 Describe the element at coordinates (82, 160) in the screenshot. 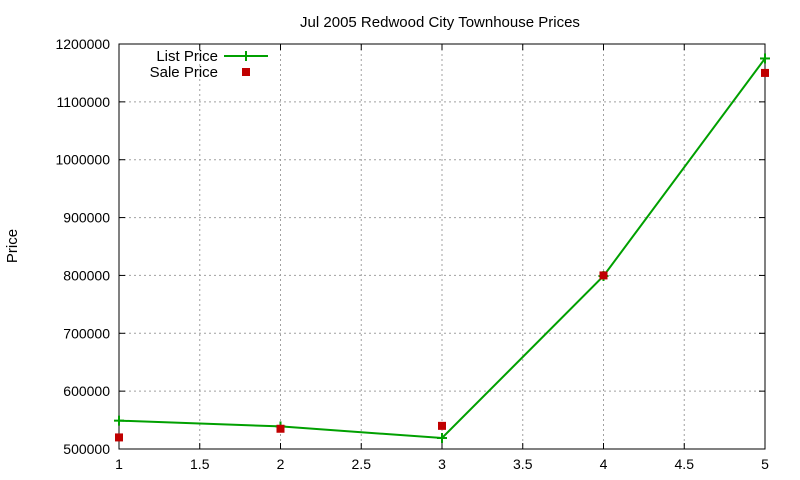

I see `y-tick-label: 1000000` at that location.